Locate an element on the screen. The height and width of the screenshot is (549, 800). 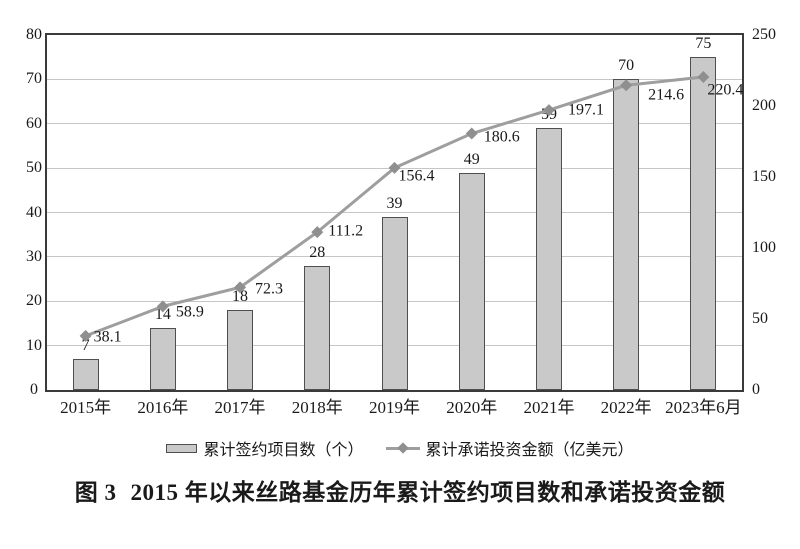
right-axis-tick: 150 is located at coordinates (764, 176).